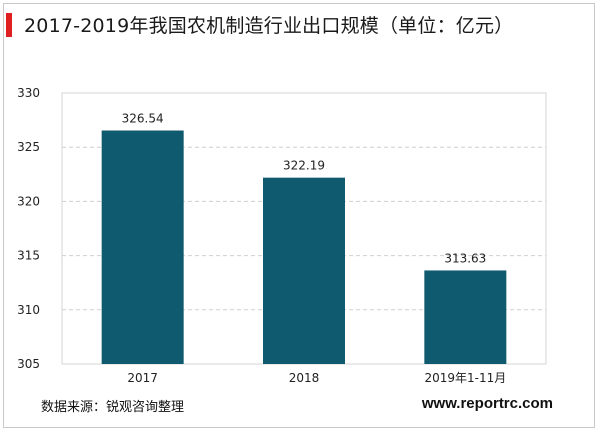 This screenshot has width=600, height=433. I want to click on x-tick-label: 2018, so click(304, 378).